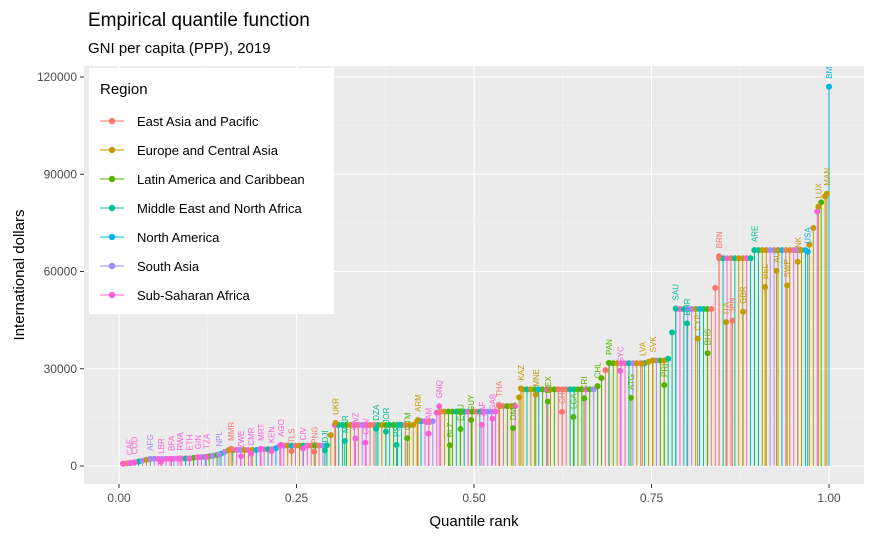 This screenshot has height=545, width=875. What do you see at coordinates (397, 429) in the screenshot?
I see `country-label: PSE` at bounding box center [397, 429].